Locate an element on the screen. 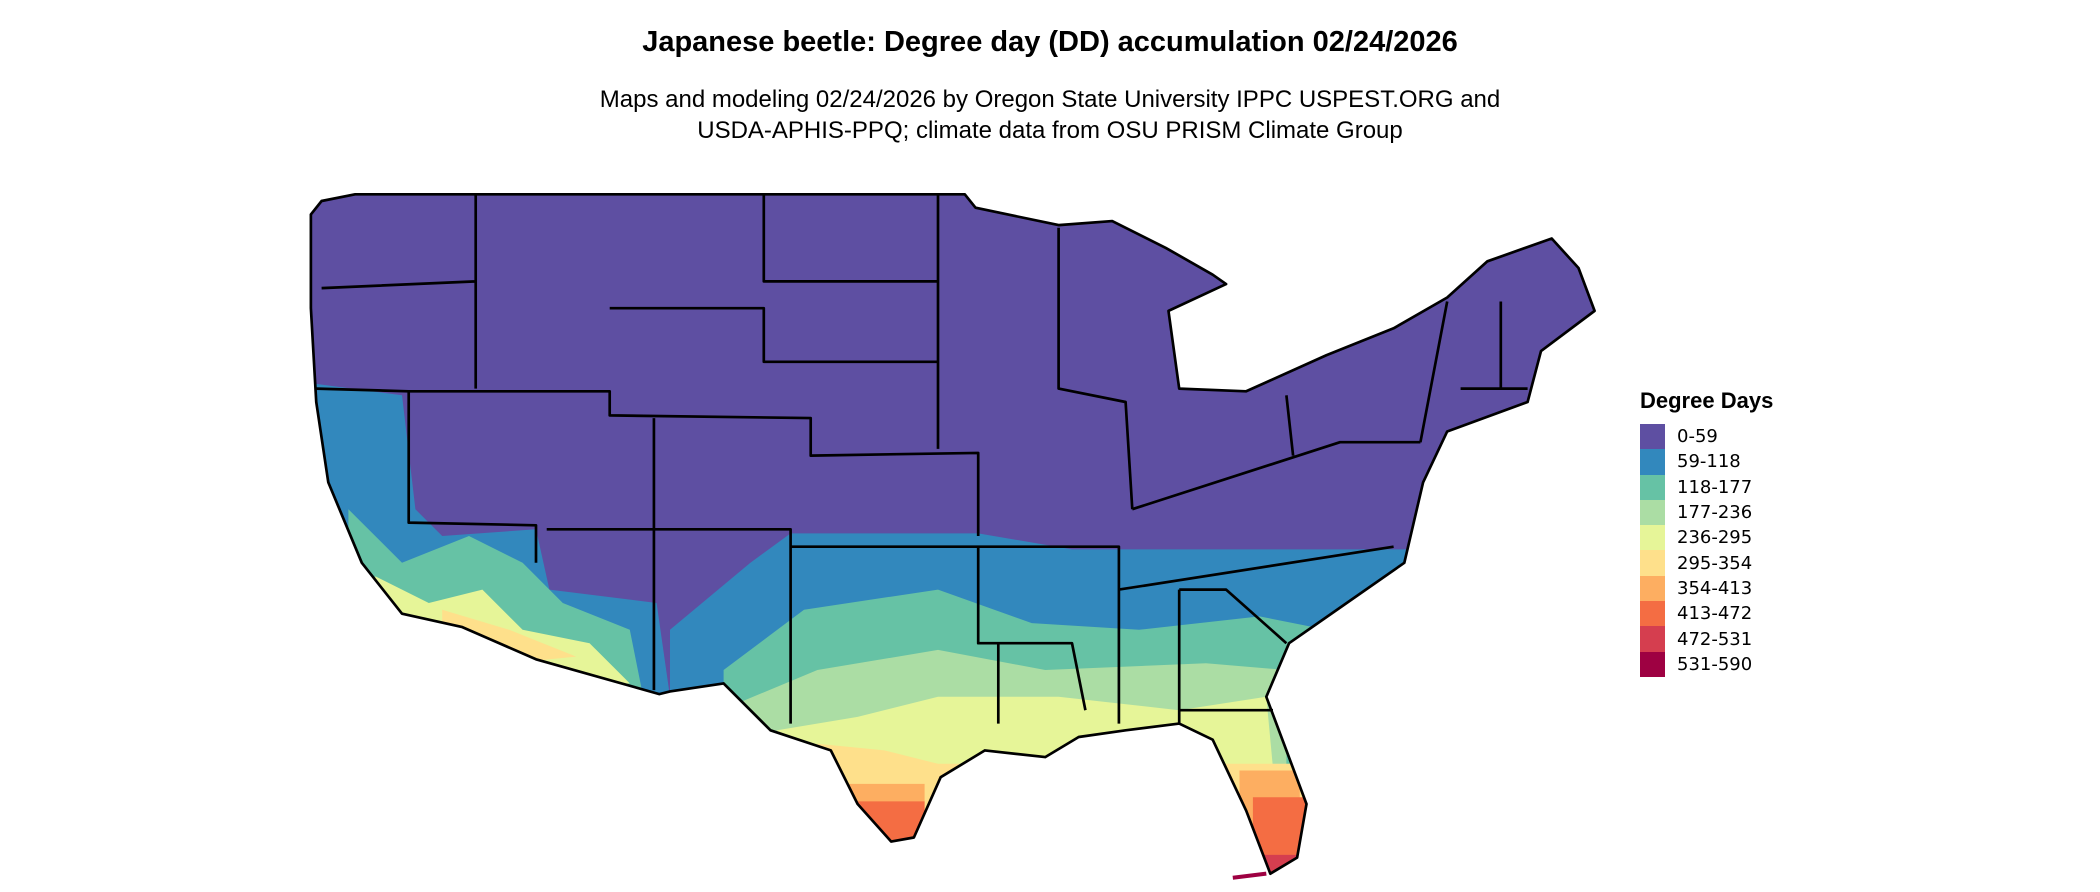 This screenshot has height=892, width=2100. legend-label: 472-531 is located at coordinates (1715, 639).